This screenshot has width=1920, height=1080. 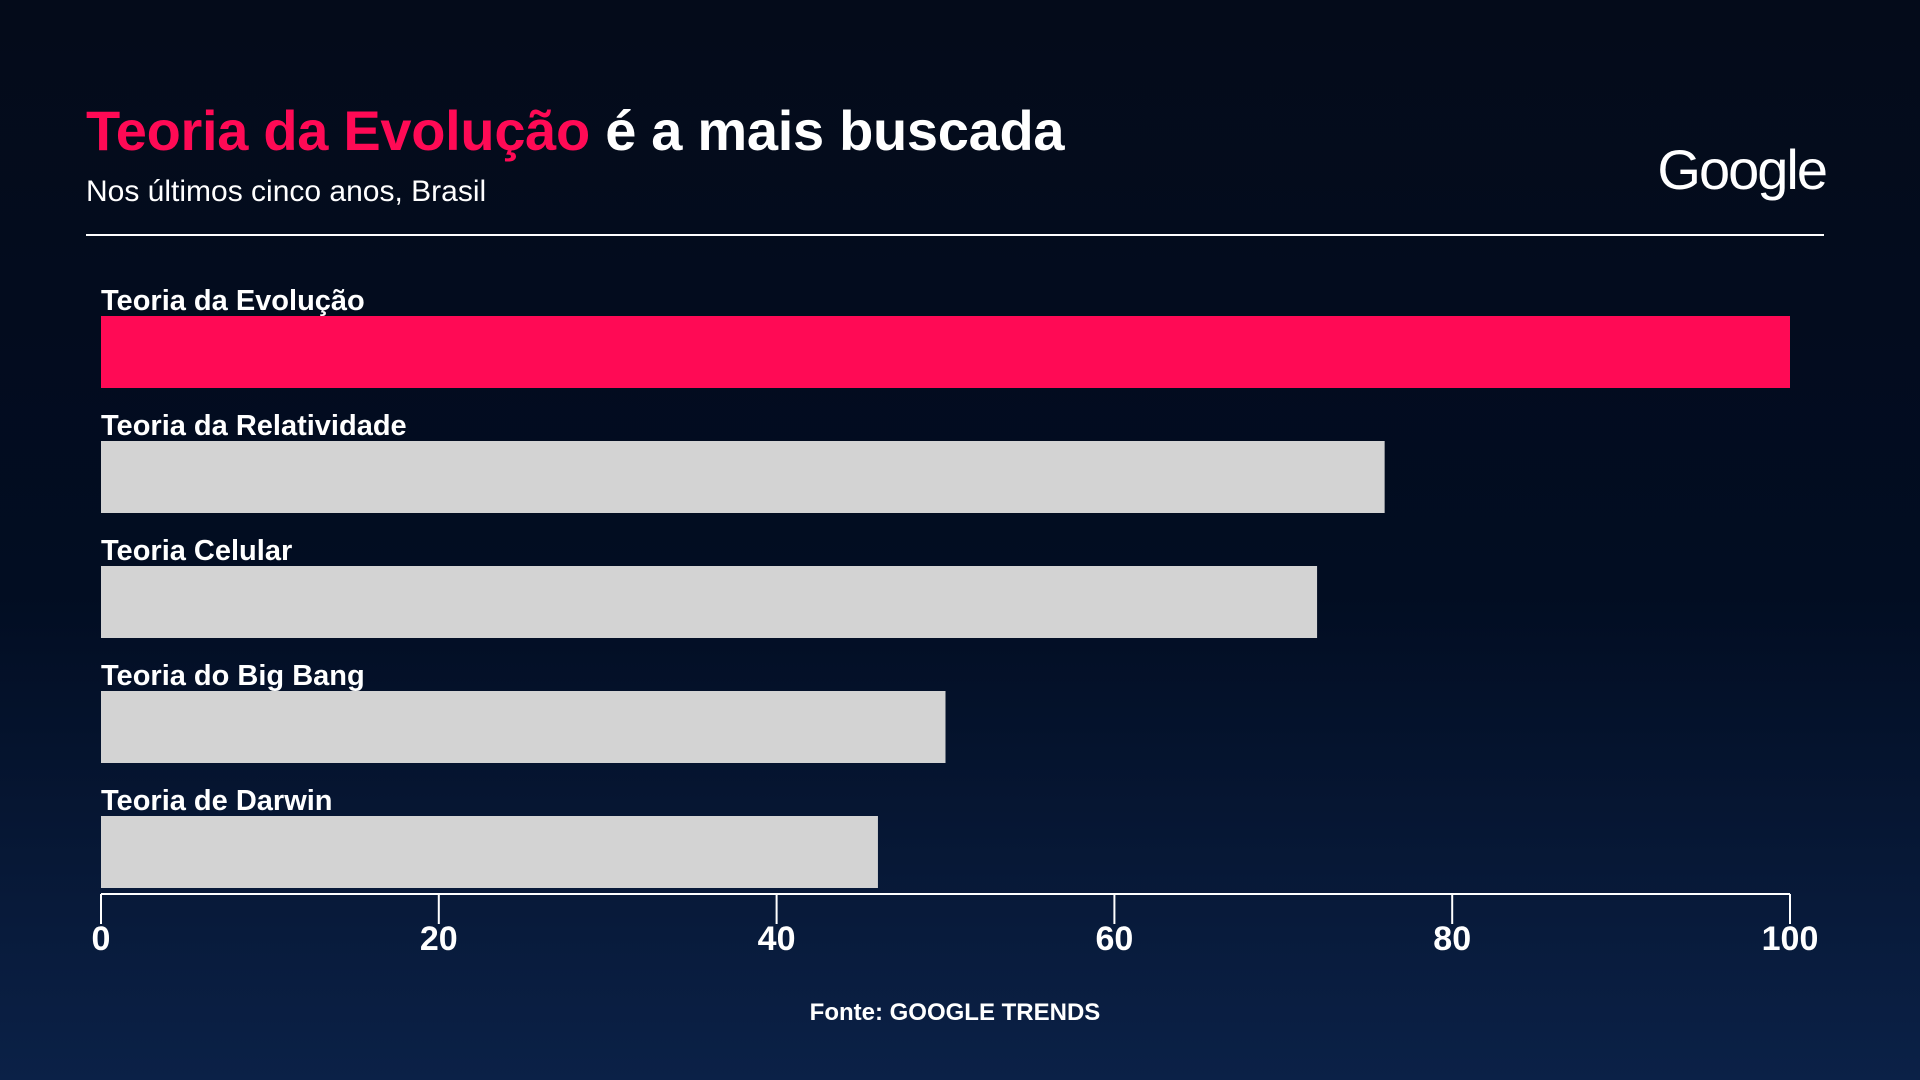 I want to click on x-tick-label: 0, so click(x=101, y=939).